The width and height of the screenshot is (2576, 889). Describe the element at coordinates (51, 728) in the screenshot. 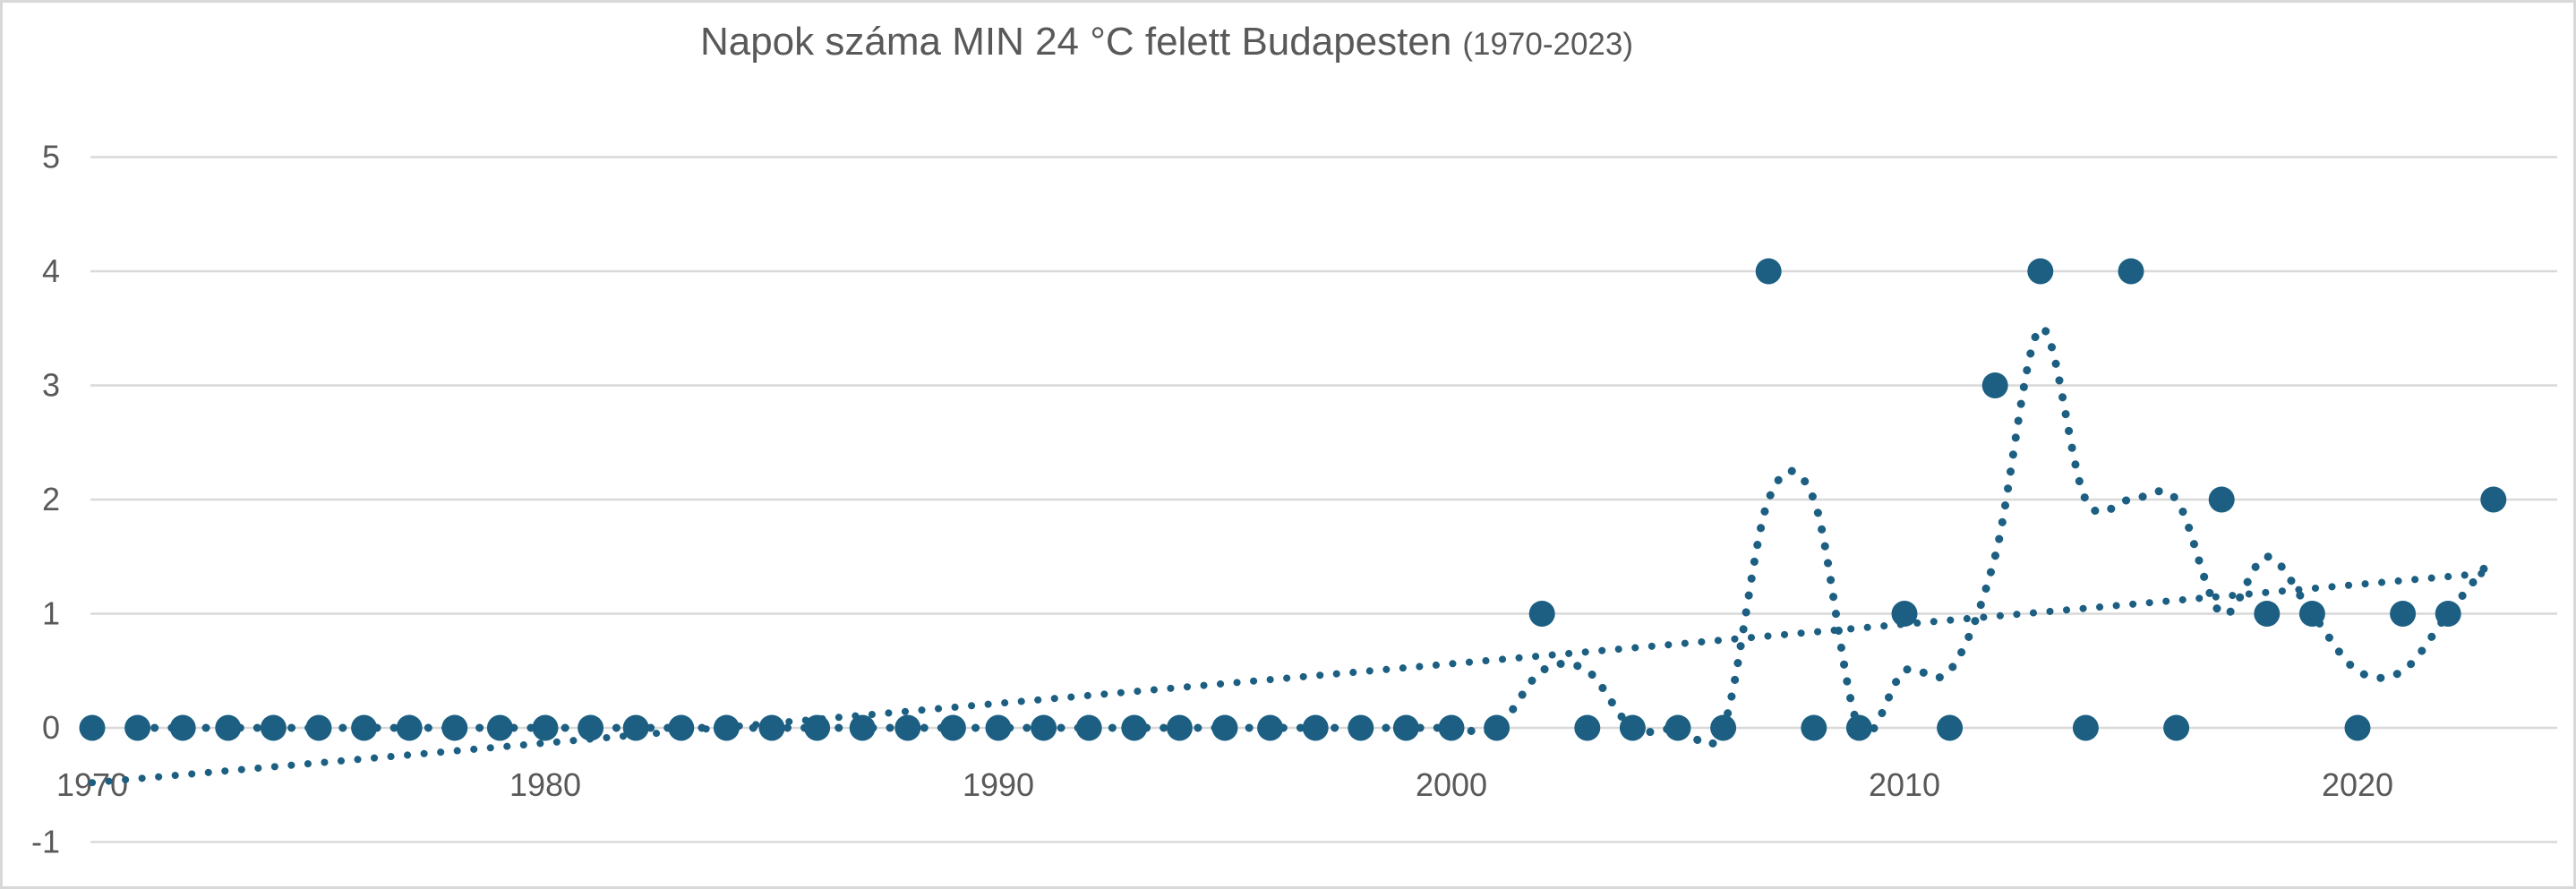

I see `y-axis-tick-label: 0` at that location.